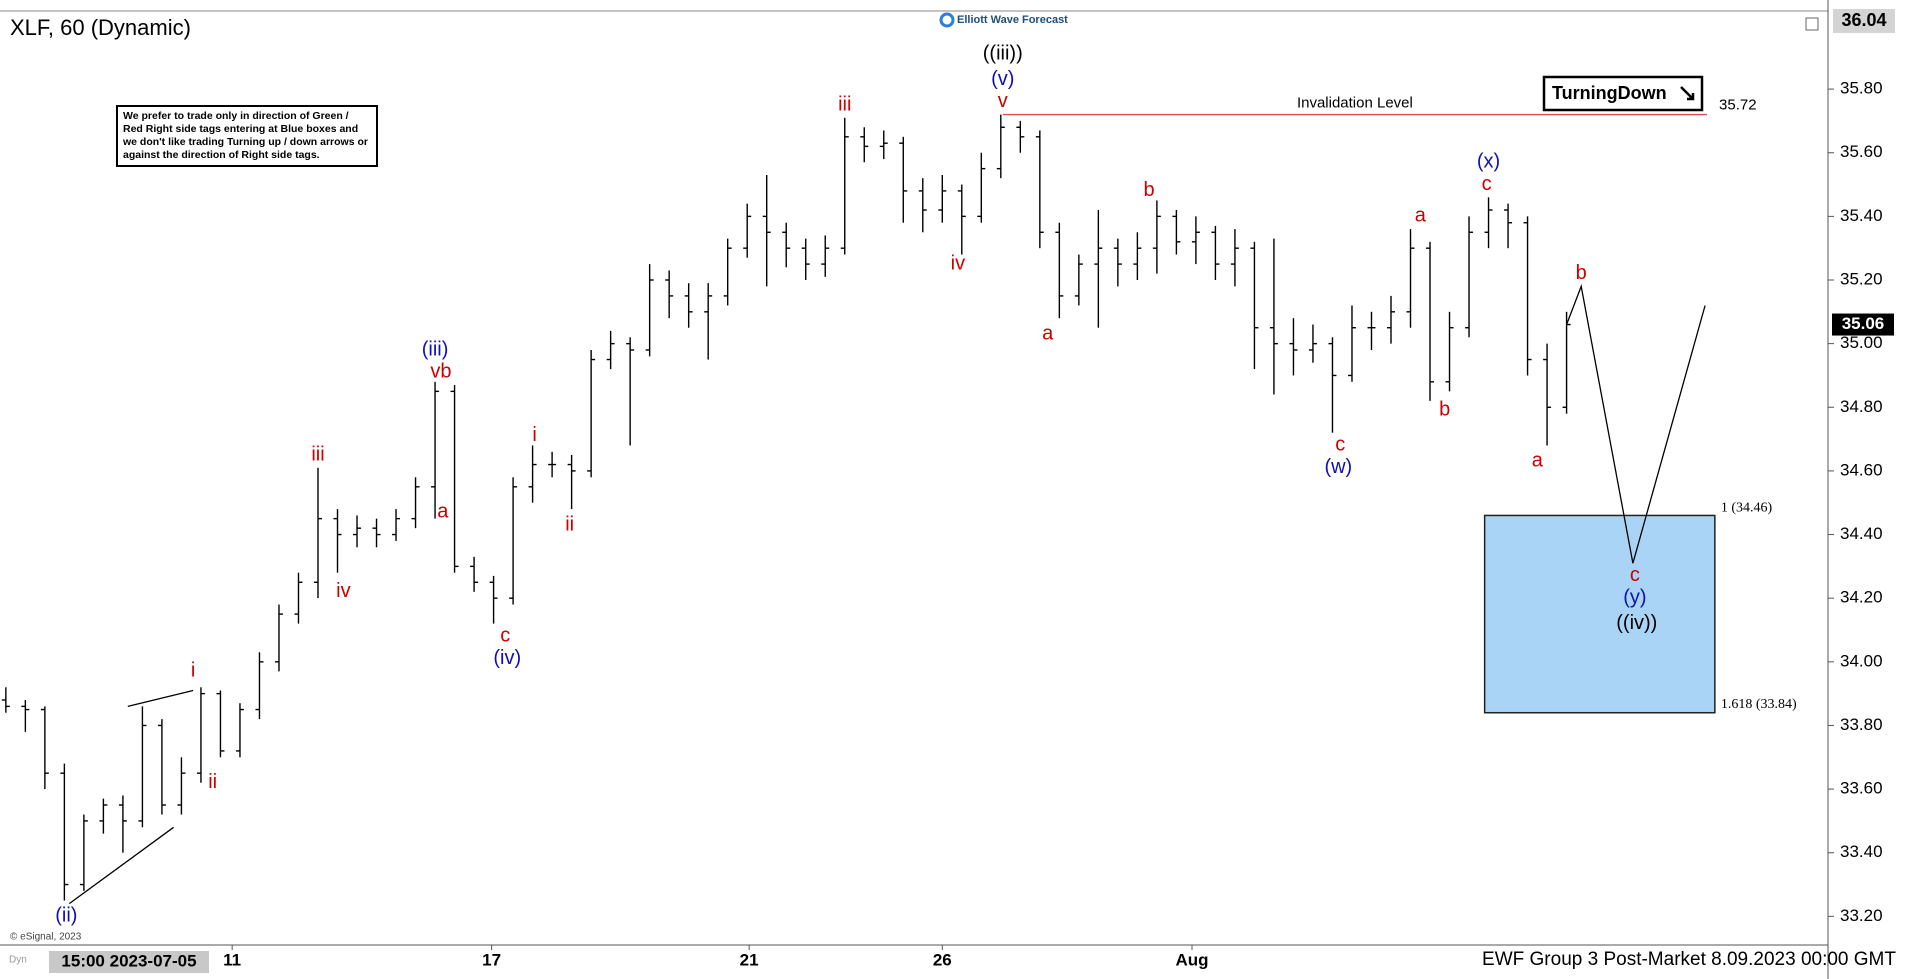 This screenshot has height=979, width=1912. Describe the element at coordinates (1759, 704) in the screenshot. I see `target-bottom-label: 1.618 (33.84)` at that location.